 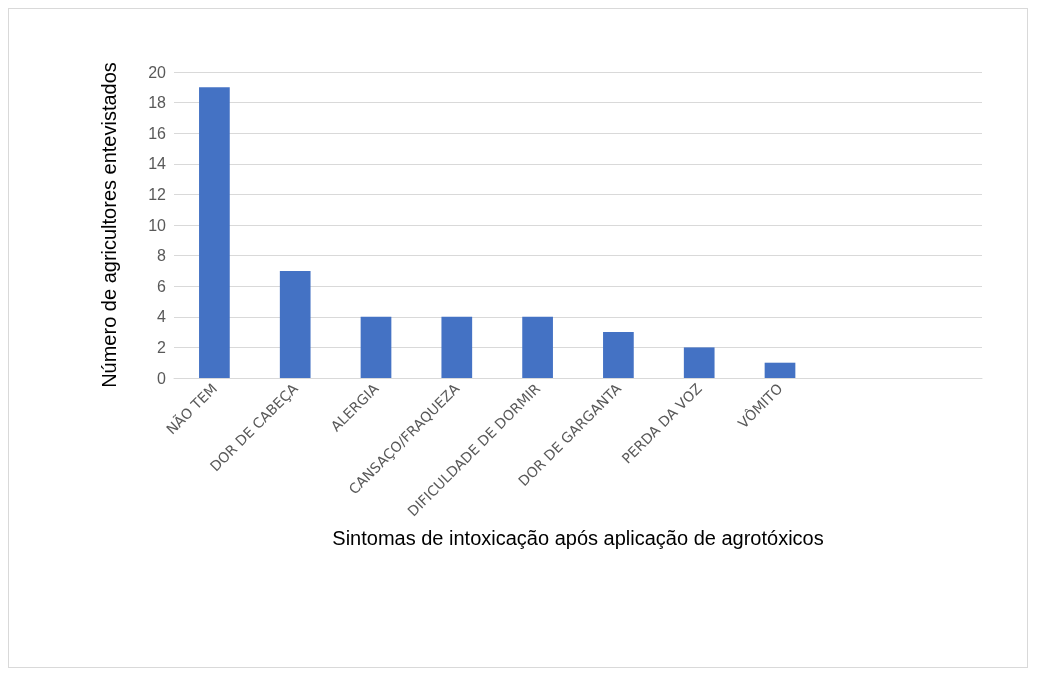 What do you see at coordinates (157, 194) in the screenshot?
I see `y-tick-label: 12` at bounding box center [157, 194].